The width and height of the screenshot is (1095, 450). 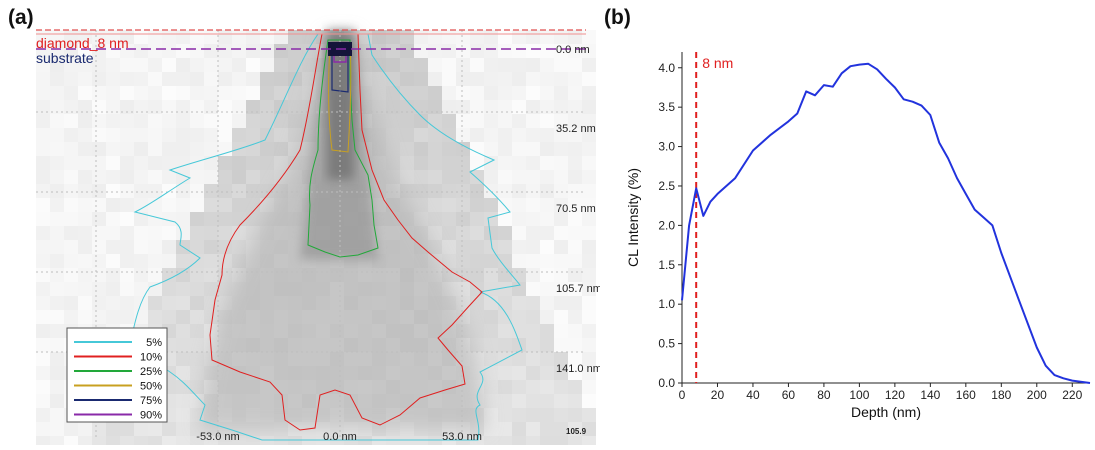 I want to click on x-tick-label: 180, so click(x=1001, y=395).